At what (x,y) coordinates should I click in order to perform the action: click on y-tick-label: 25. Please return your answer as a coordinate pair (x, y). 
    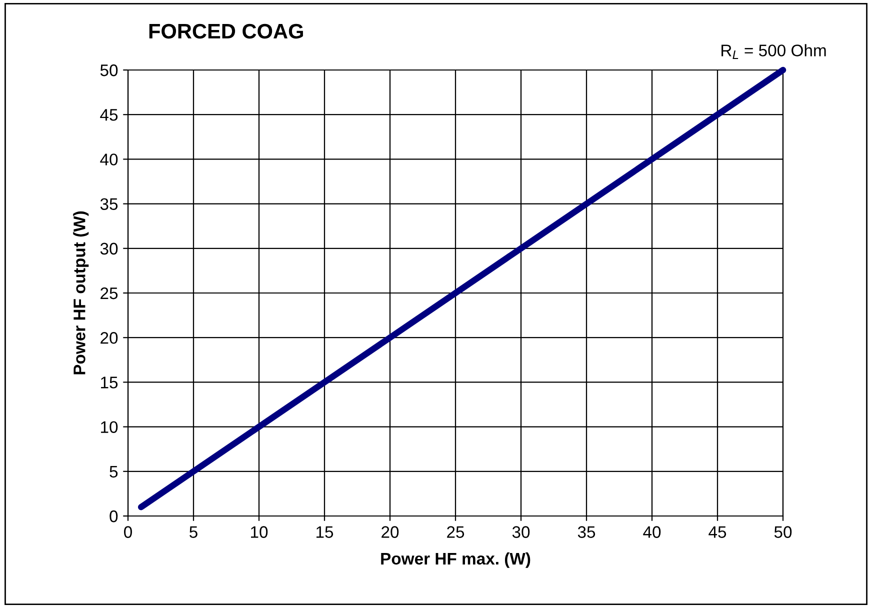
    Looking at the image, I should click on (109, 293).